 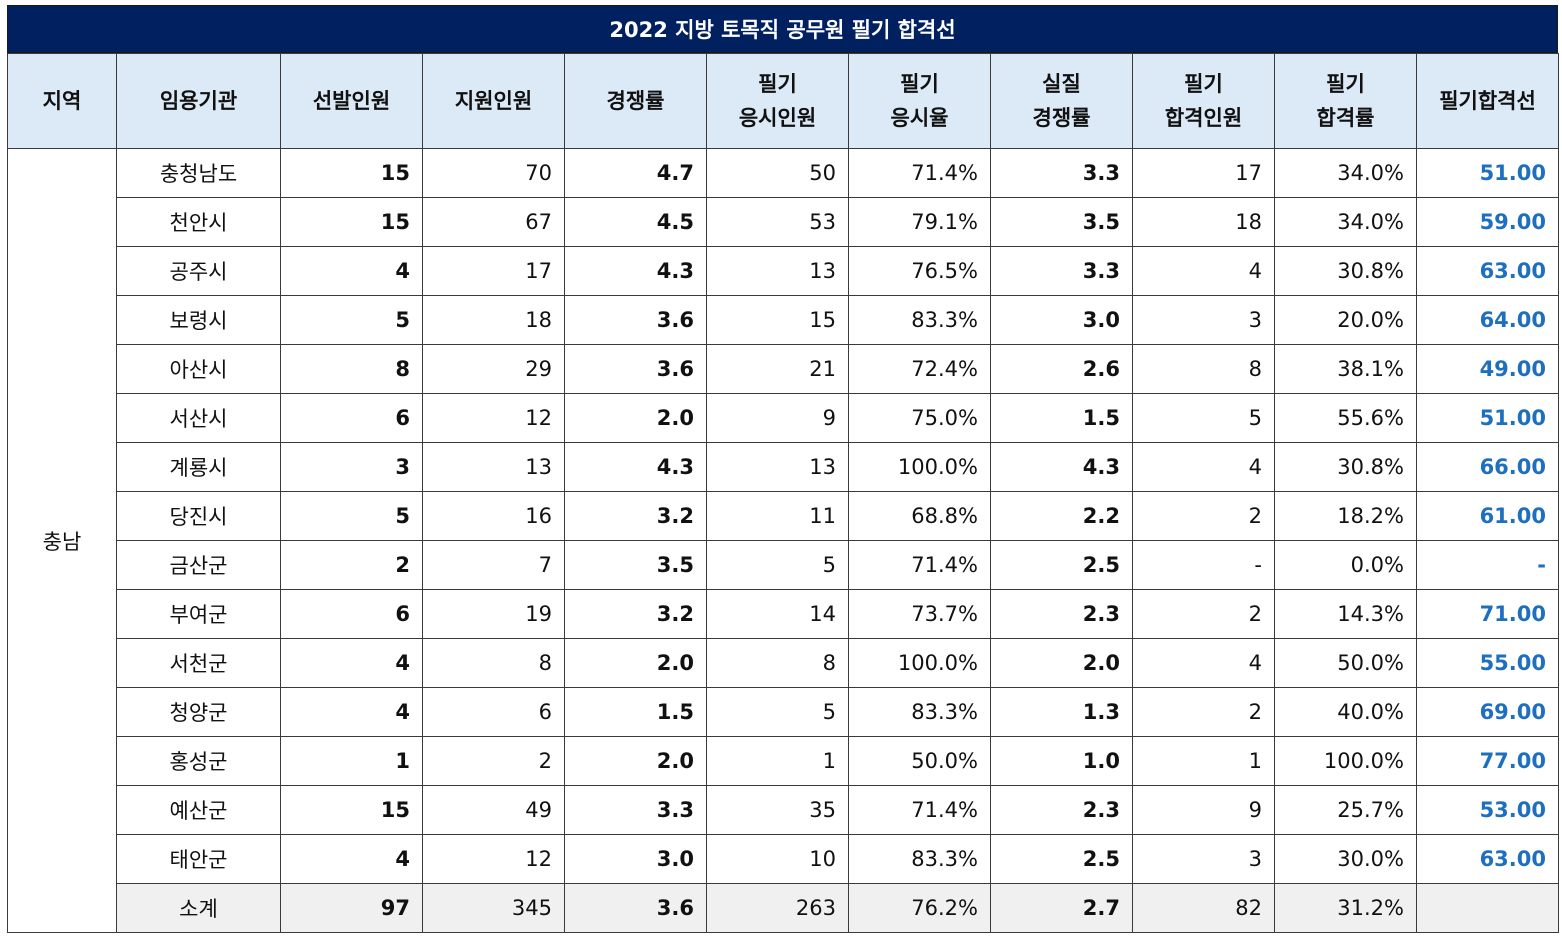 What do you see at coordinates (1345, 712) in the screenshot?
I see `pass-rate-cell: 40.0%` at bounding box center [1345, 712].